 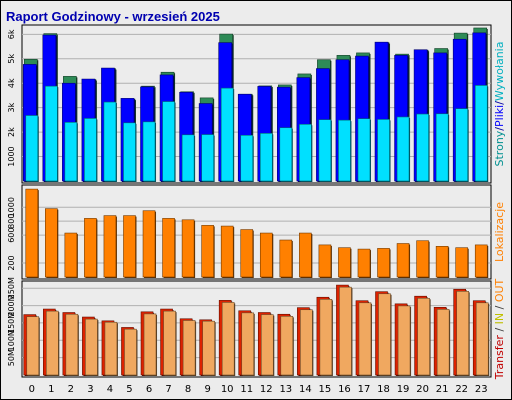 What do you see at coordinates (11, 340) in the screenshot?
I see `y-tick-label: 100M` at bounding box center [11, 340].